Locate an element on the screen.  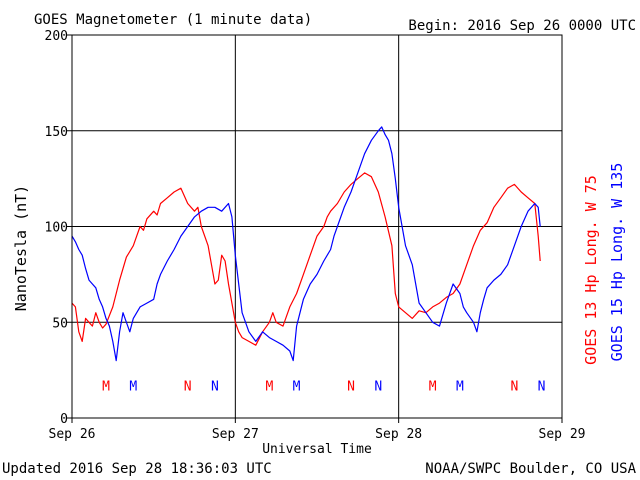
y-tick-label: 150 is located at coordinates (56, 132).